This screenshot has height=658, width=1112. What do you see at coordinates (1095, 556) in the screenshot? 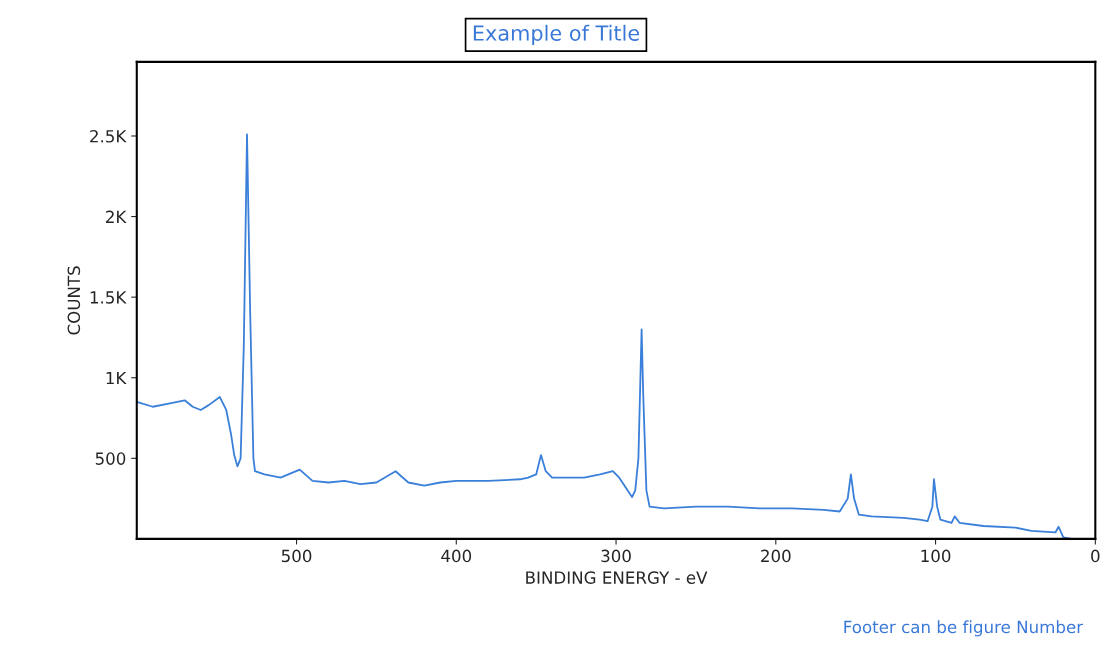
I see `x-tick-label: 0` at bounding box center [1095, 556].